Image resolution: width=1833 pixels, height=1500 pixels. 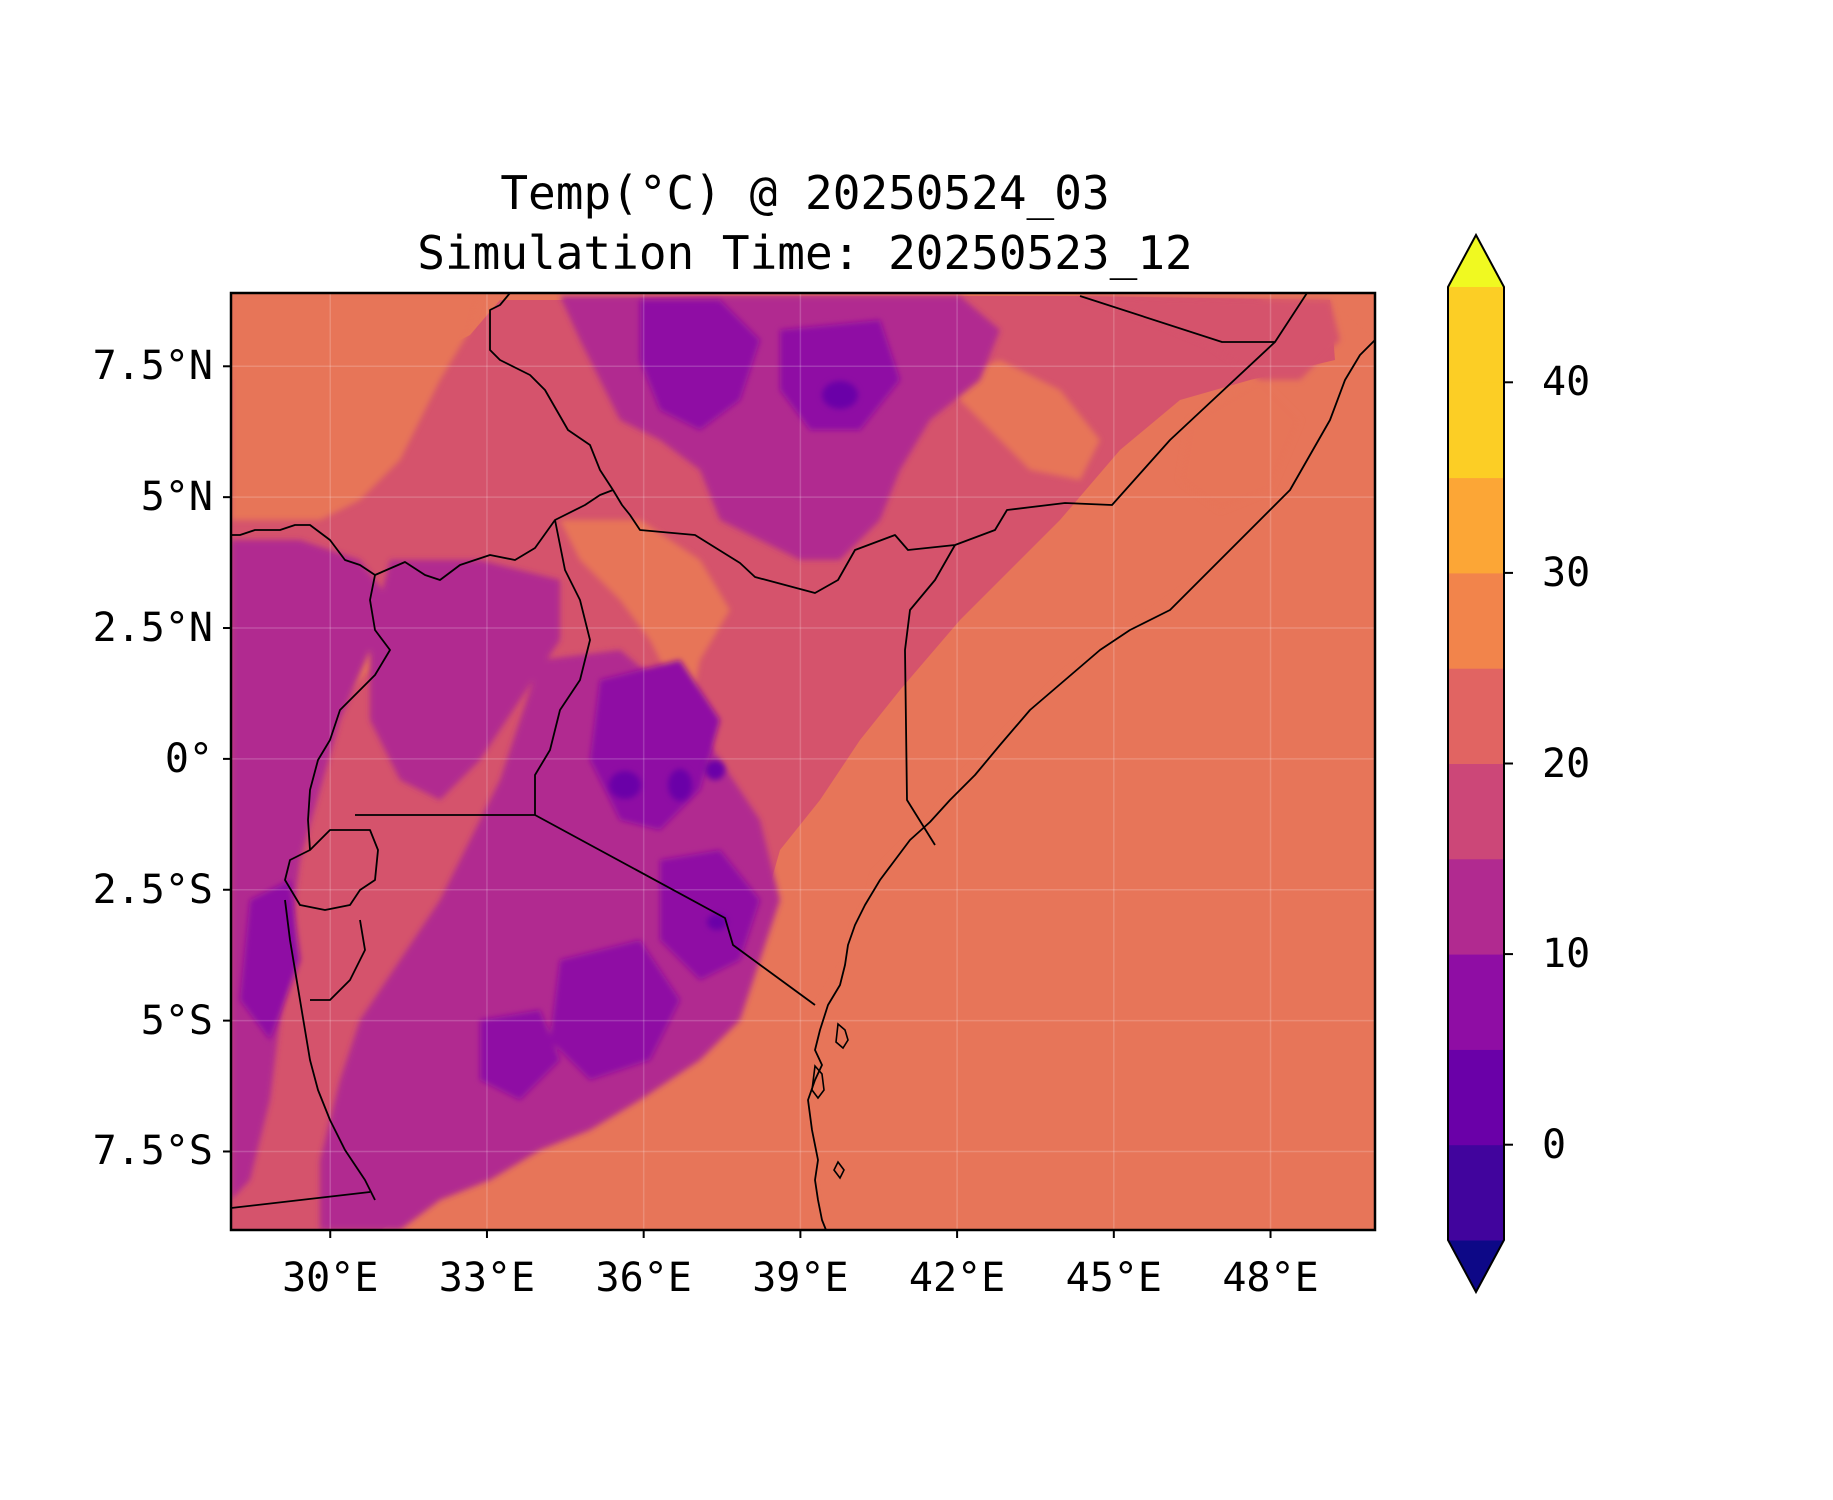 What do you see at coordinates (487, 1278) in the screenshot?
I see `x-tick-label: 33°E` at bounding box center [487, 1278].